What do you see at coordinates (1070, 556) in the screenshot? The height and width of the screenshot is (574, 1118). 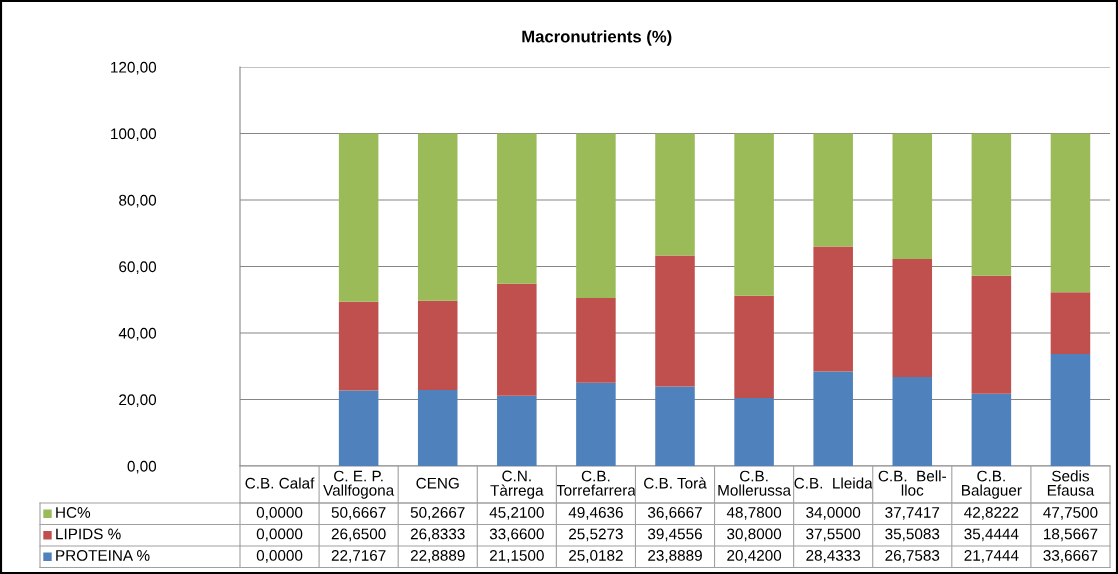 I see `data-label: 33,6667` at bounding box center [1070, 556].